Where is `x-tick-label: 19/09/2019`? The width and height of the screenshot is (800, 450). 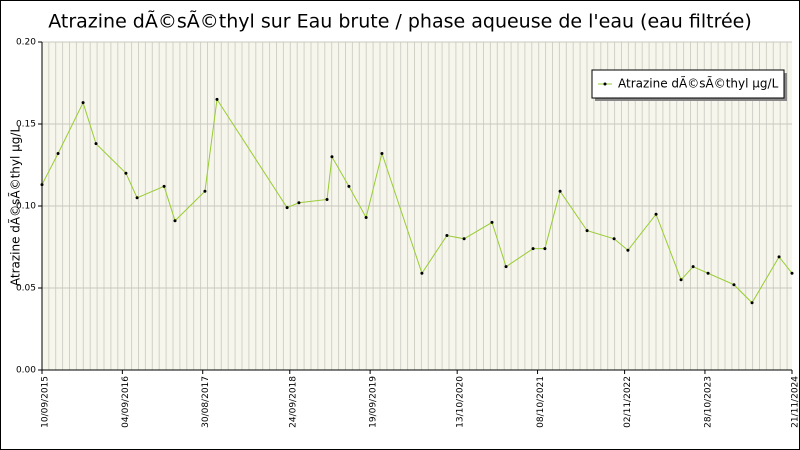 x-tick-label: 19/09/2019 is located at coordinates (374, 402).